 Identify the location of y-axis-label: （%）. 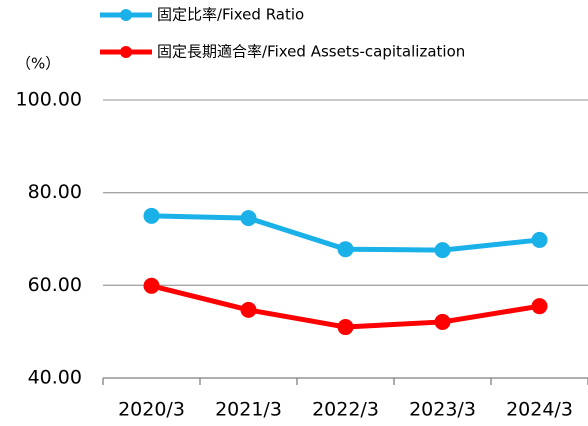
(38, 64).